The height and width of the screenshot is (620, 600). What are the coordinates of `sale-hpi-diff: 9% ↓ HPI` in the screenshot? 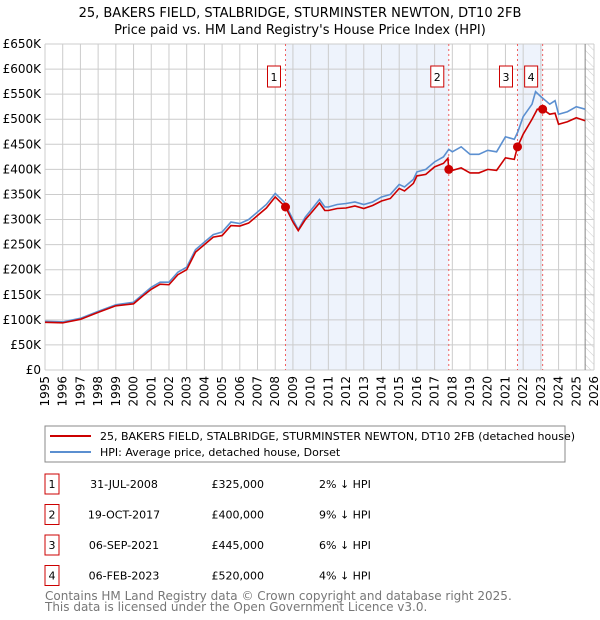 It's located at (345, 515).